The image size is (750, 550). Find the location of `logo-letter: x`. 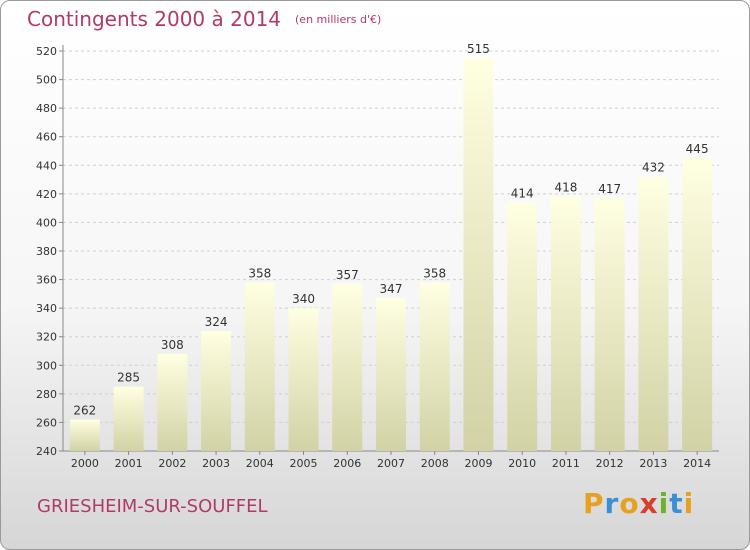

logo-letter: x is located at coordinates (649, 503).